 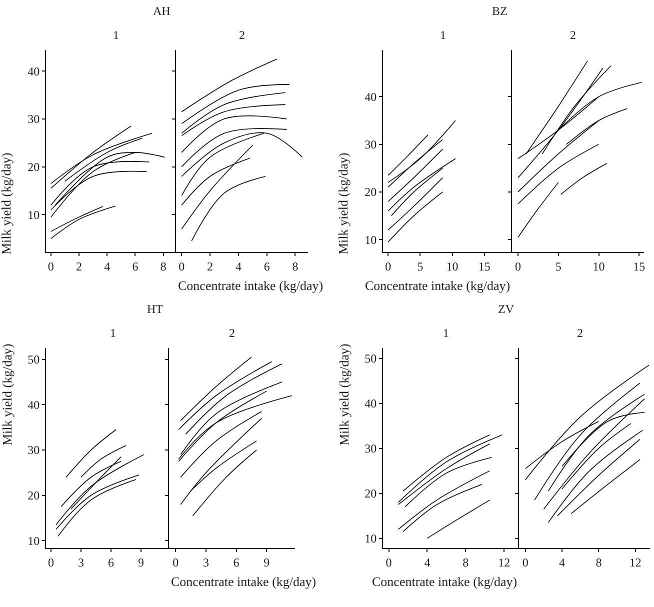 What do you see at coordinates (162, 11) in the screenshot?
I see `chart-title: AH` at bounding box center [162, 11].